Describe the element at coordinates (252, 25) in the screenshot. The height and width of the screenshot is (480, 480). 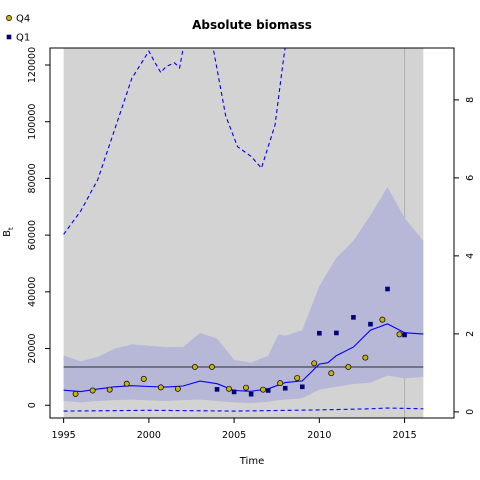
I see `chart-title: Absolute biomass` at that location.